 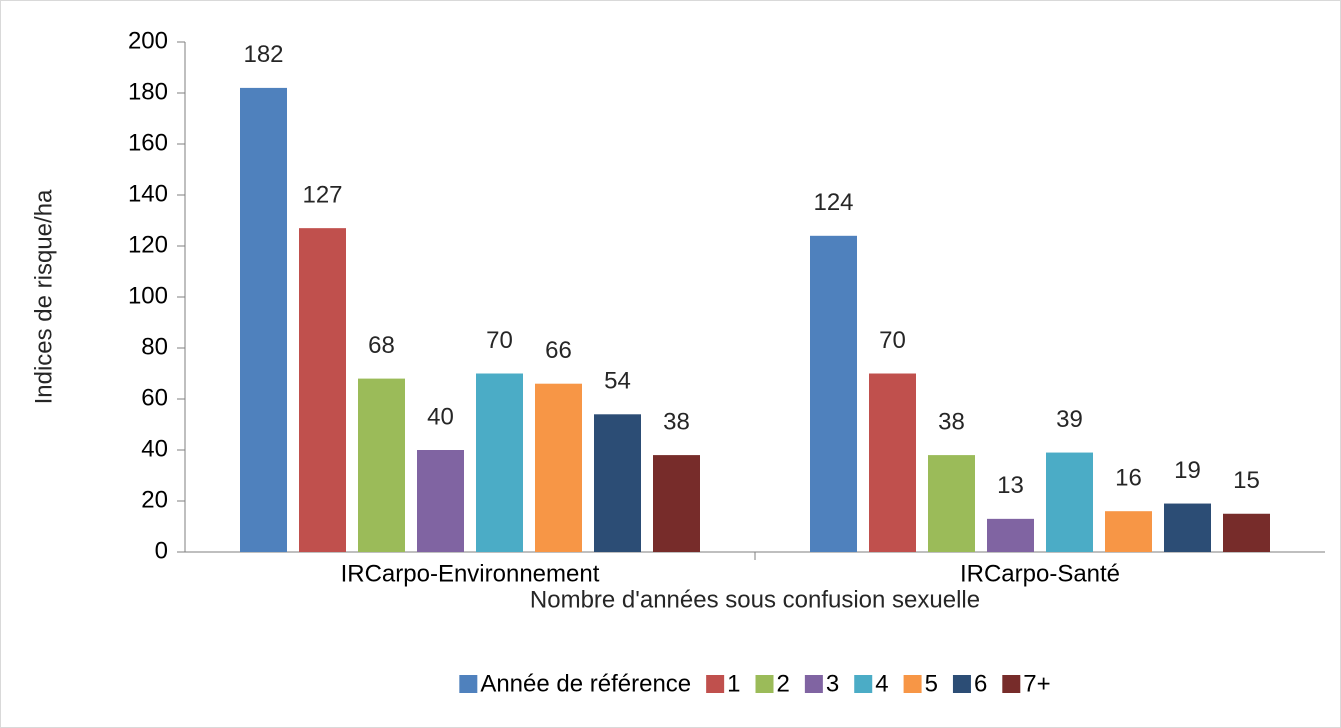 What do you see at coordinates (1187, 470) in the screenshot?
I see `data-label: 19` at bounding box center [1187, 470].